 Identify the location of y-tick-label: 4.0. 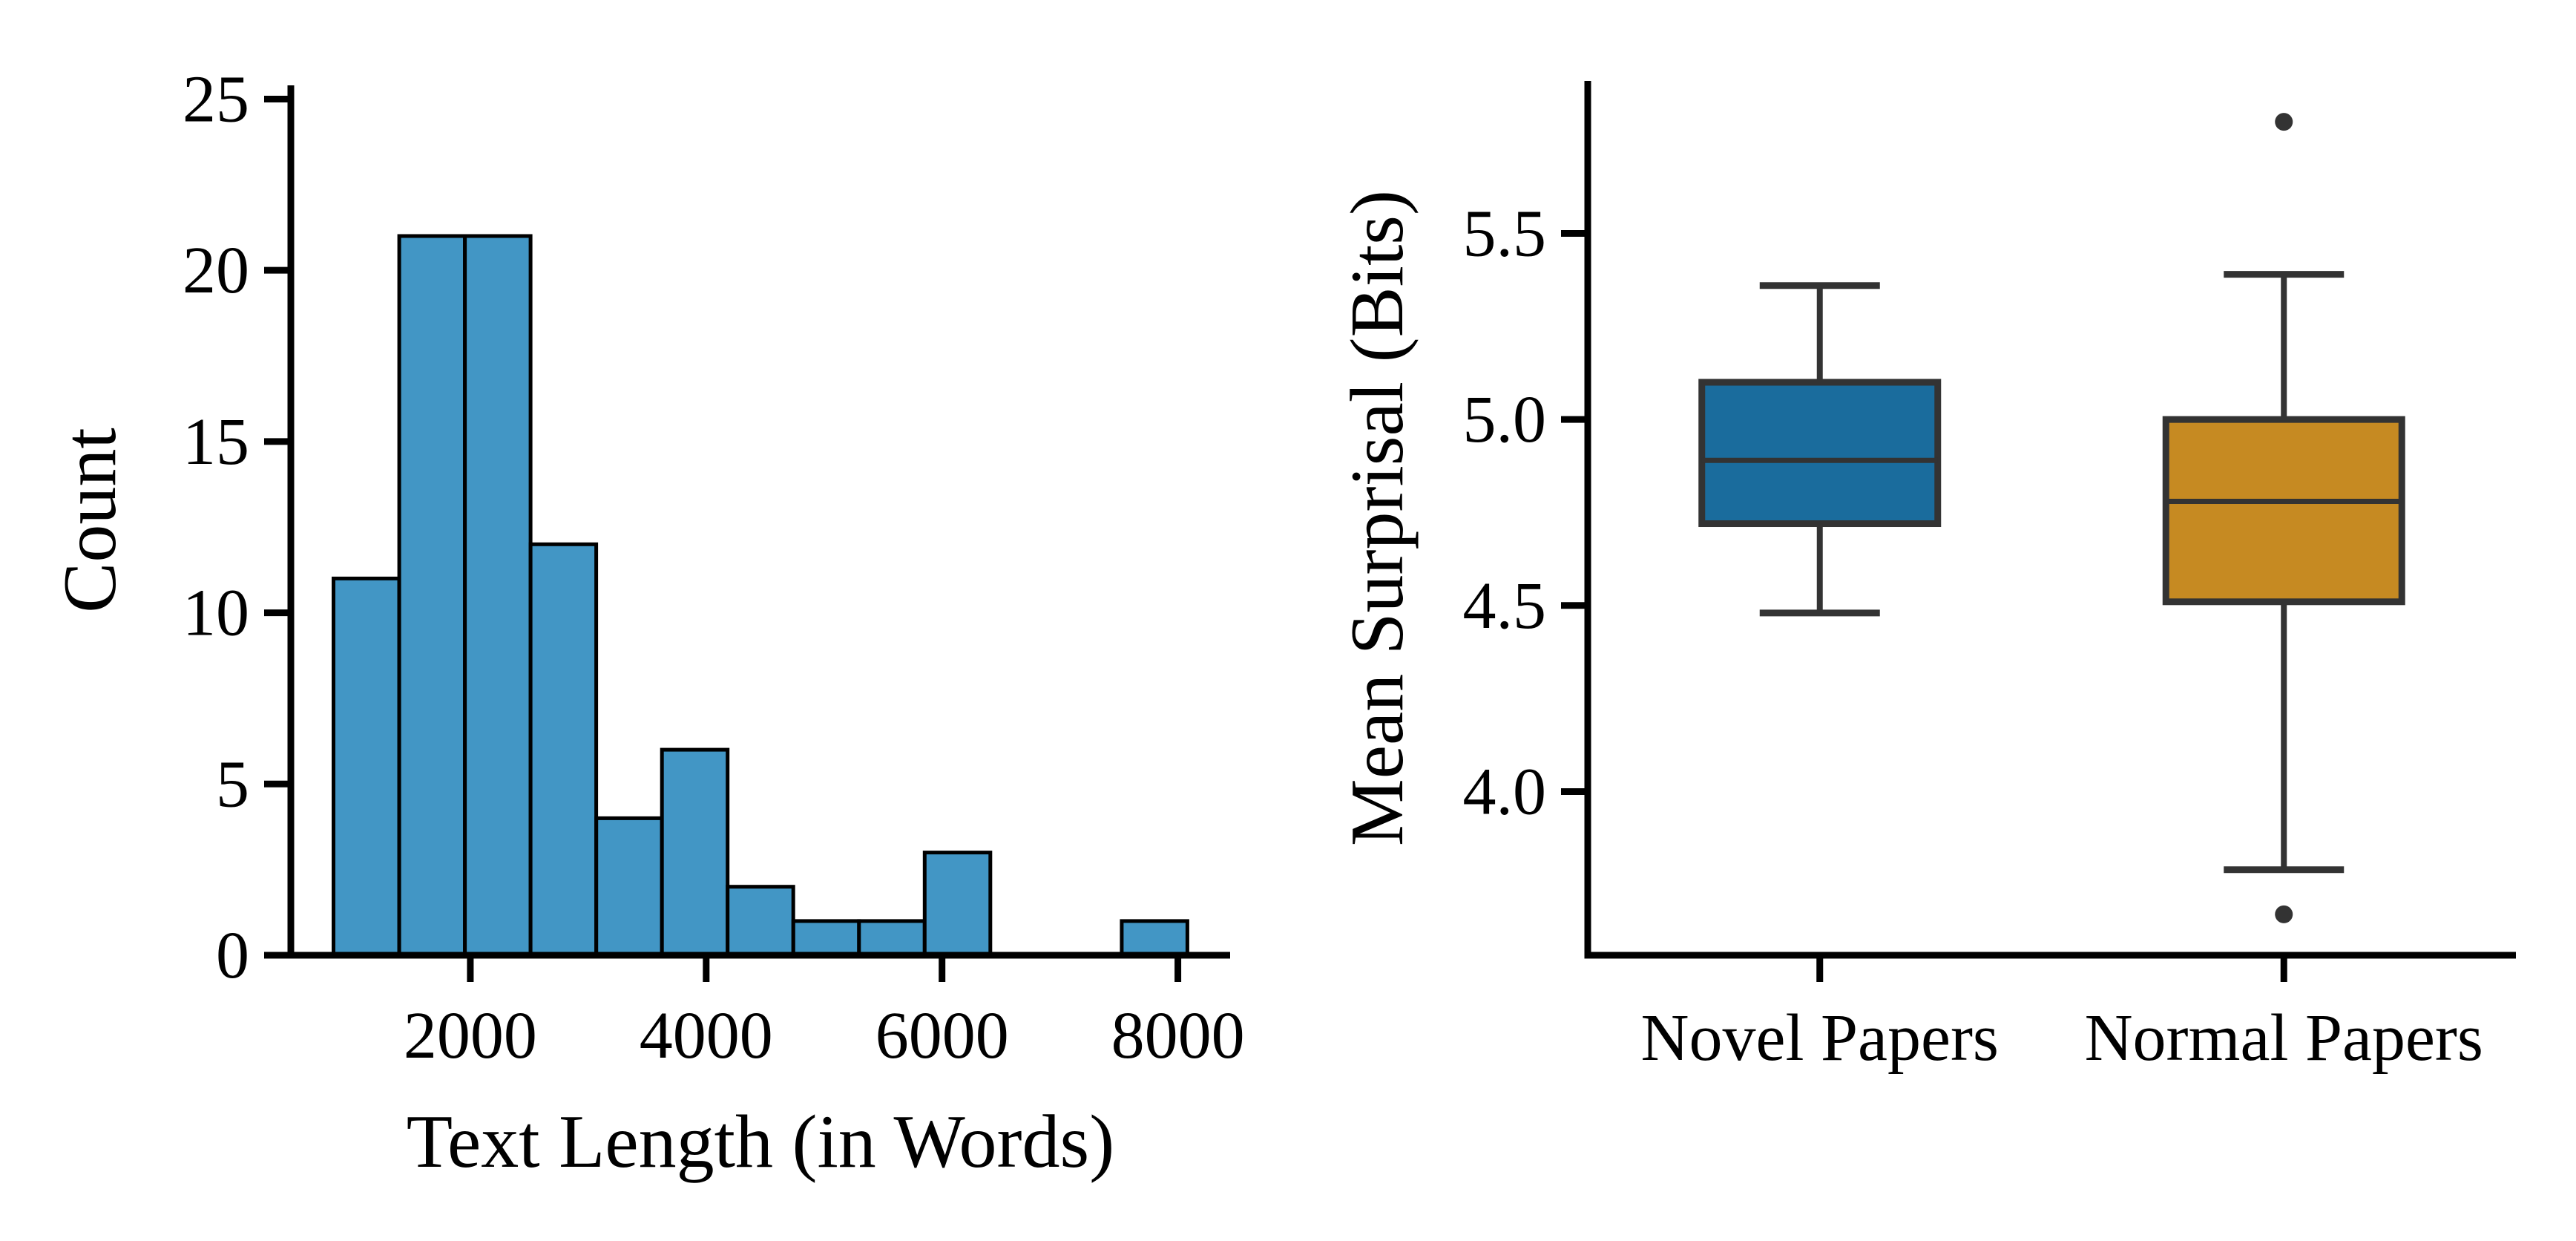
(1505, 792).